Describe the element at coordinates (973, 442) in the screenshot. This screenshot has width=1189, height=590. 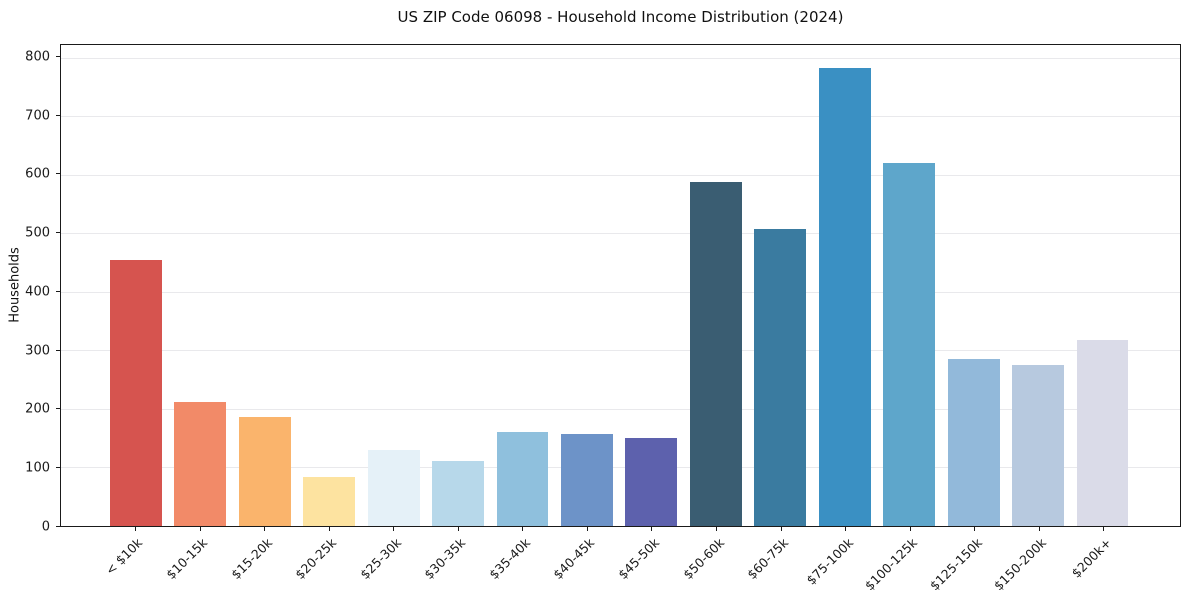
I see `bar-125-150k` at that location.